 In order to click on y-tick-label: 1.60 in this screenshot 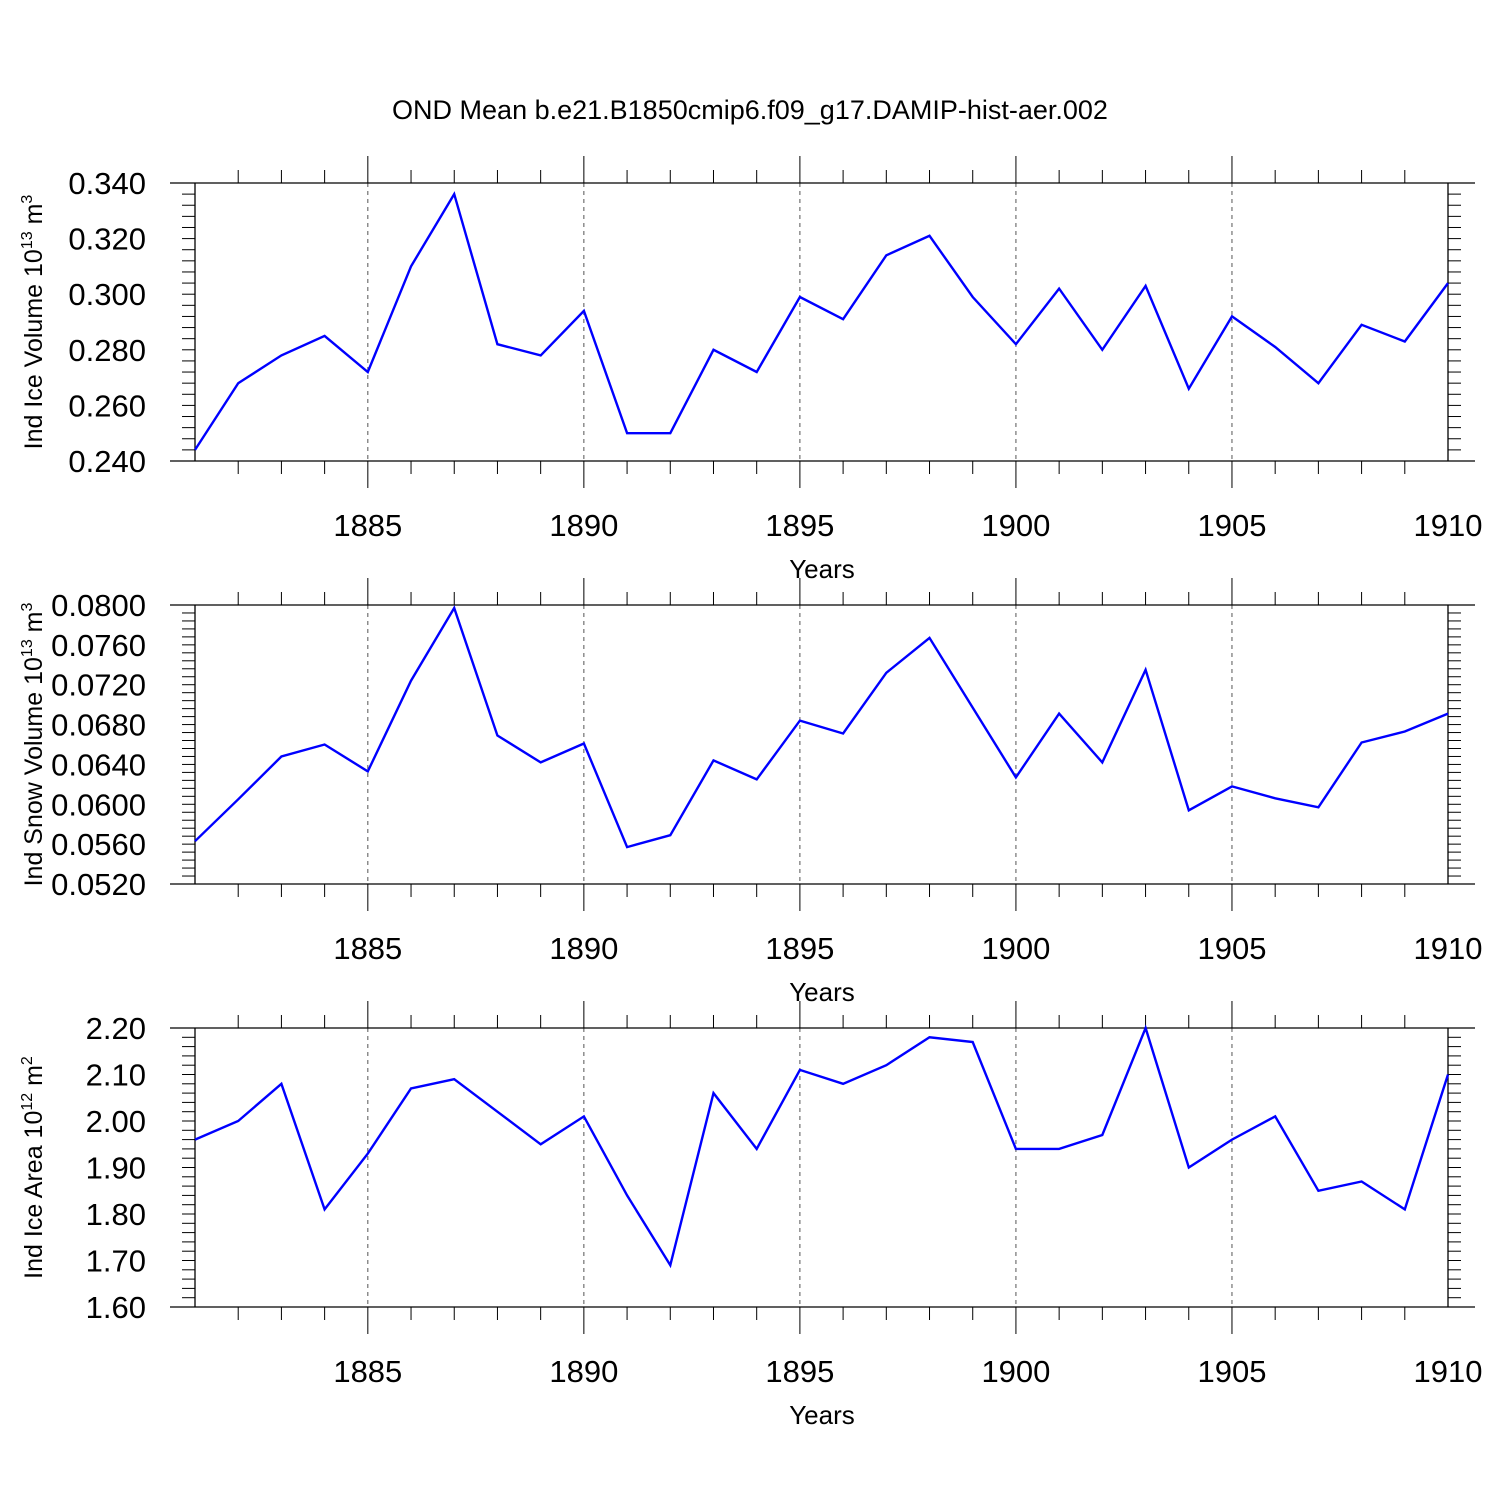, I will do `click(116, 1307)`.